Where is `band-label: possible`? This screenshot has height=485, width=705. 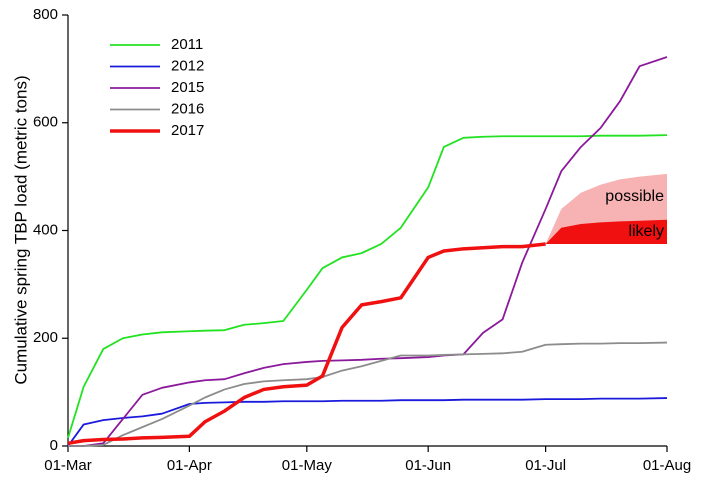 band-label: possible is located at coordinates (634, 196).